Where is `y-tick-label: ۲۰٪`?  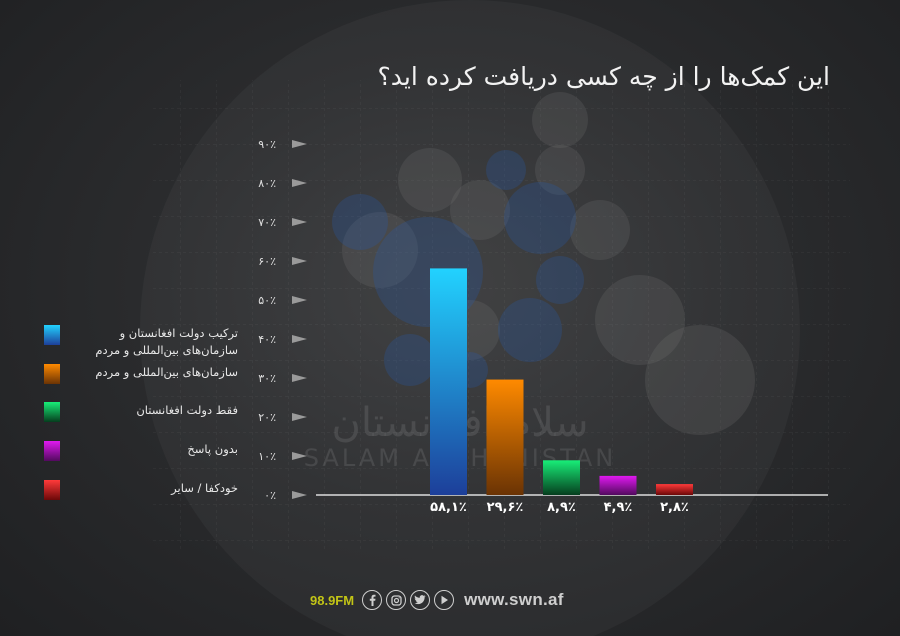 y-tick-label: ۲۰٪ is located at coordinates (267, 417).